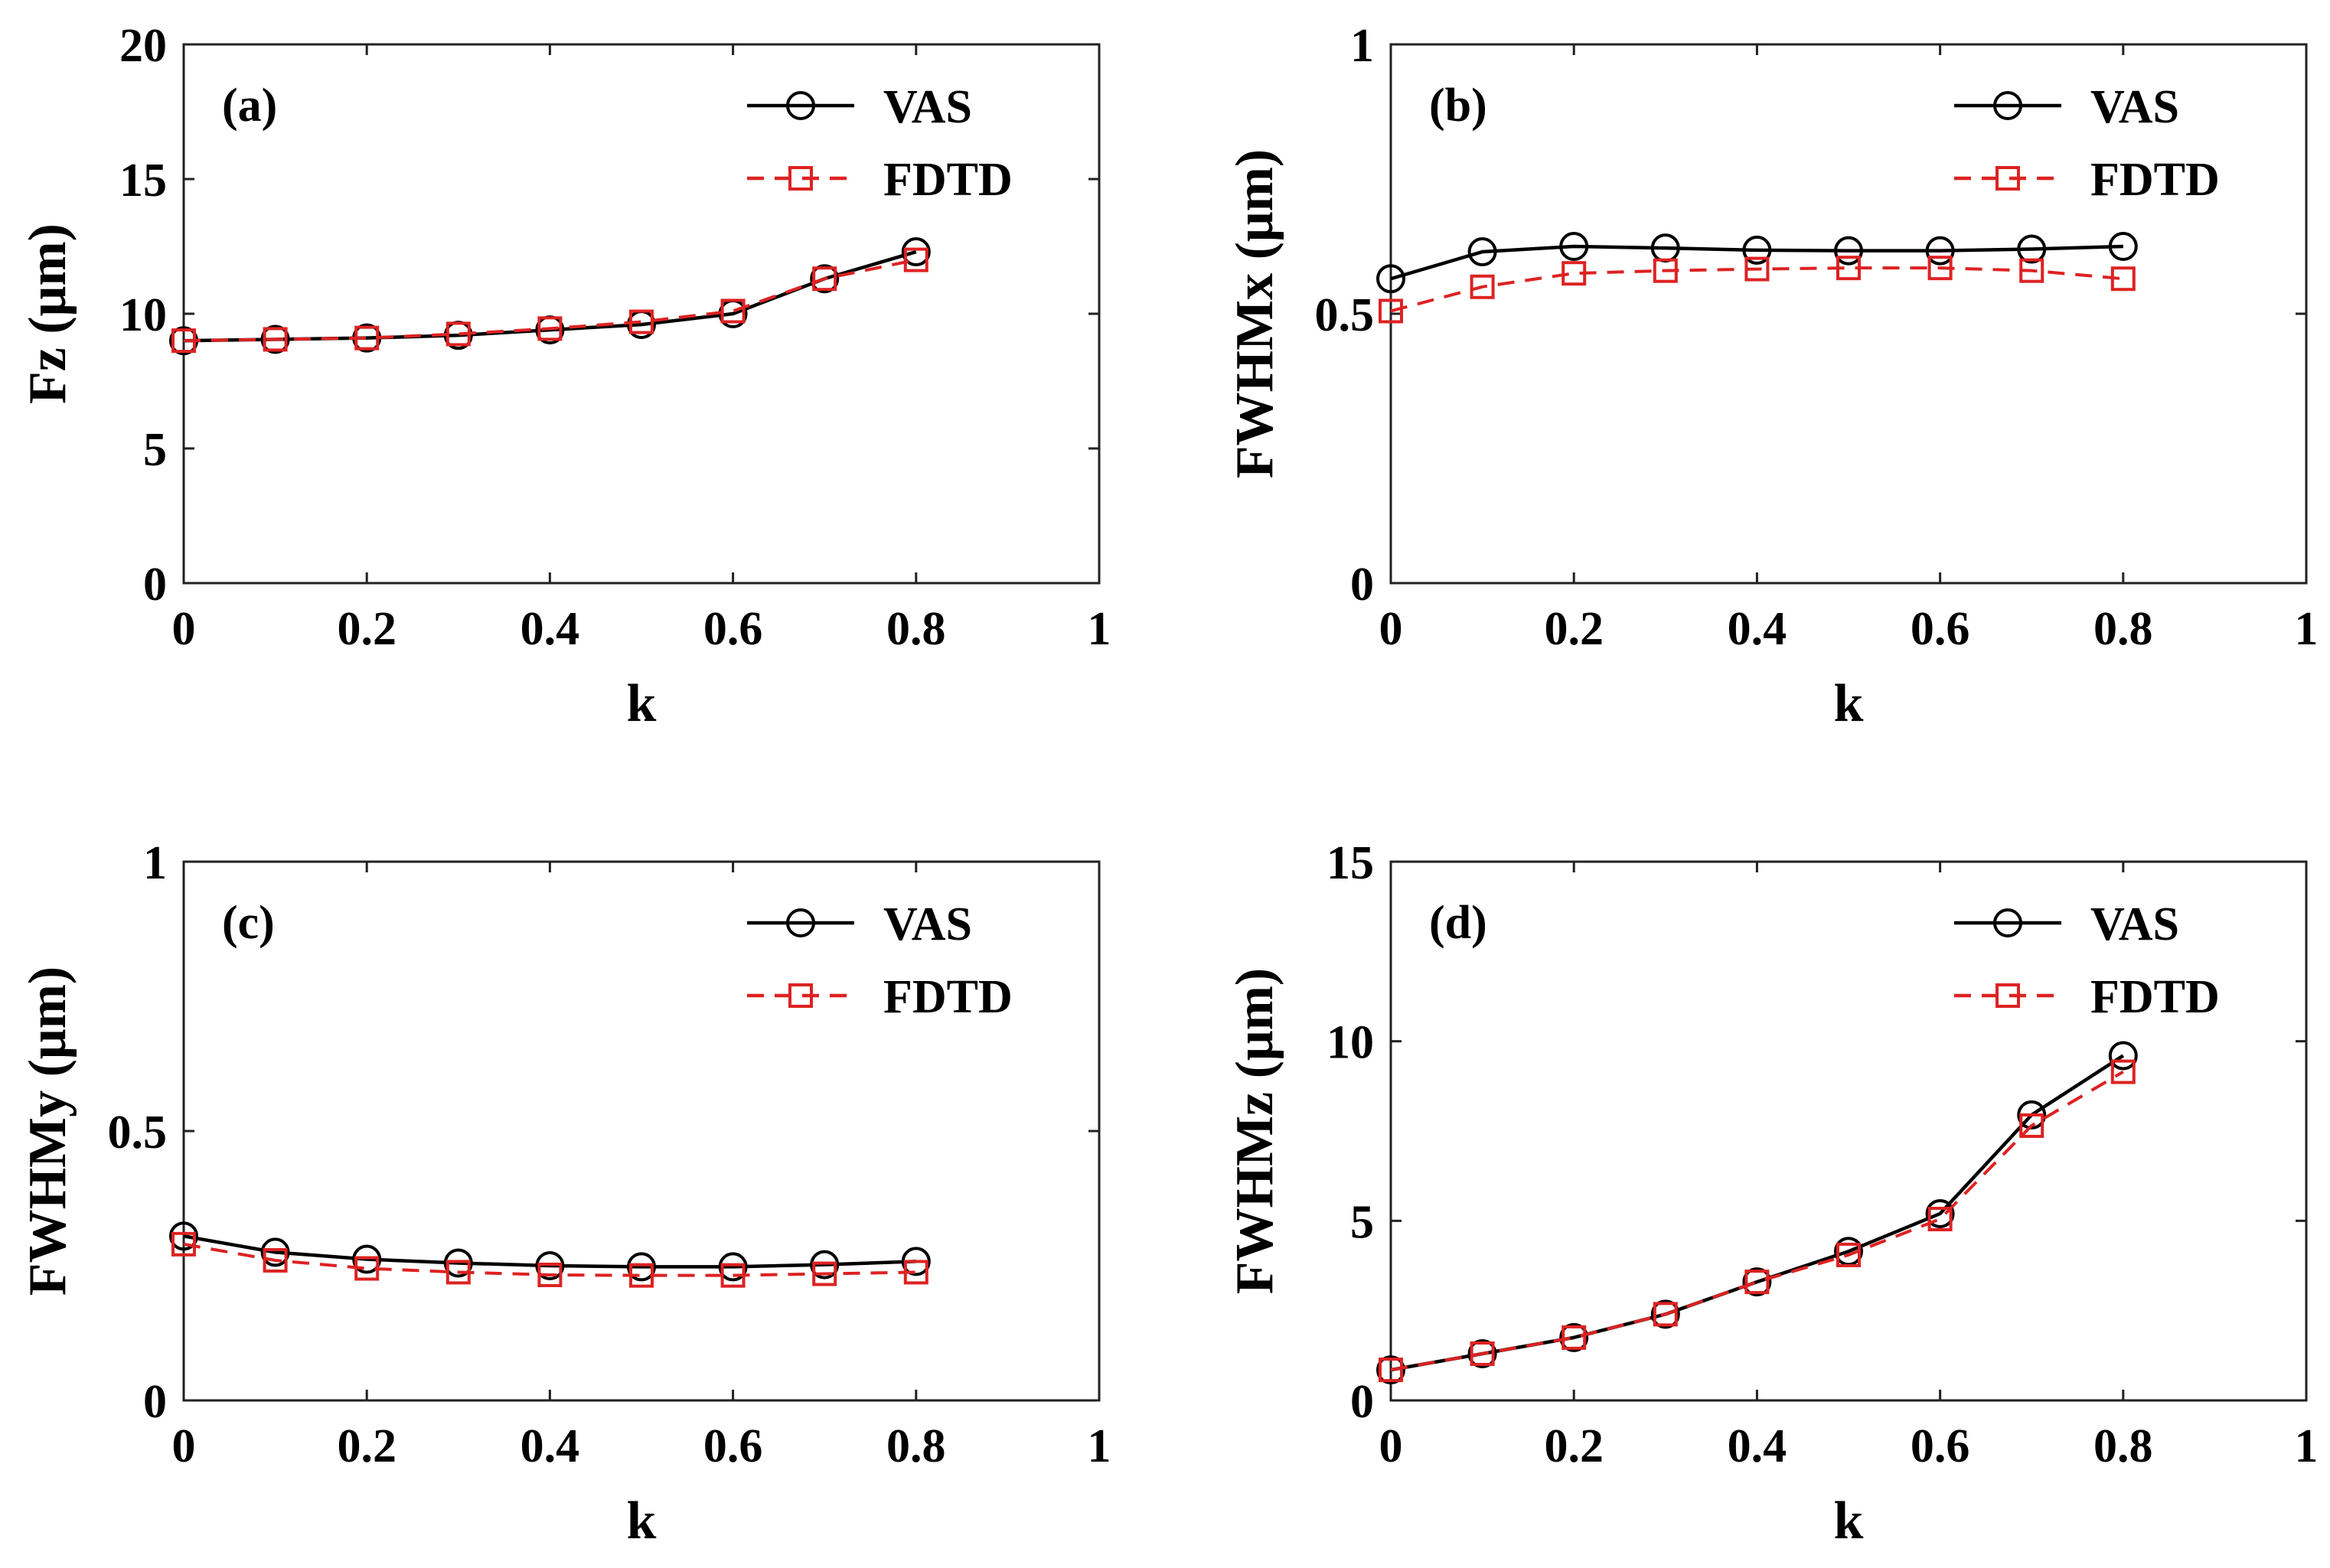 The image size is (2330, 1568). What do you see at coordinates (143, 46) in the screenshot?
I see `y-tick-label: 20` at bounding box center [143, 46].